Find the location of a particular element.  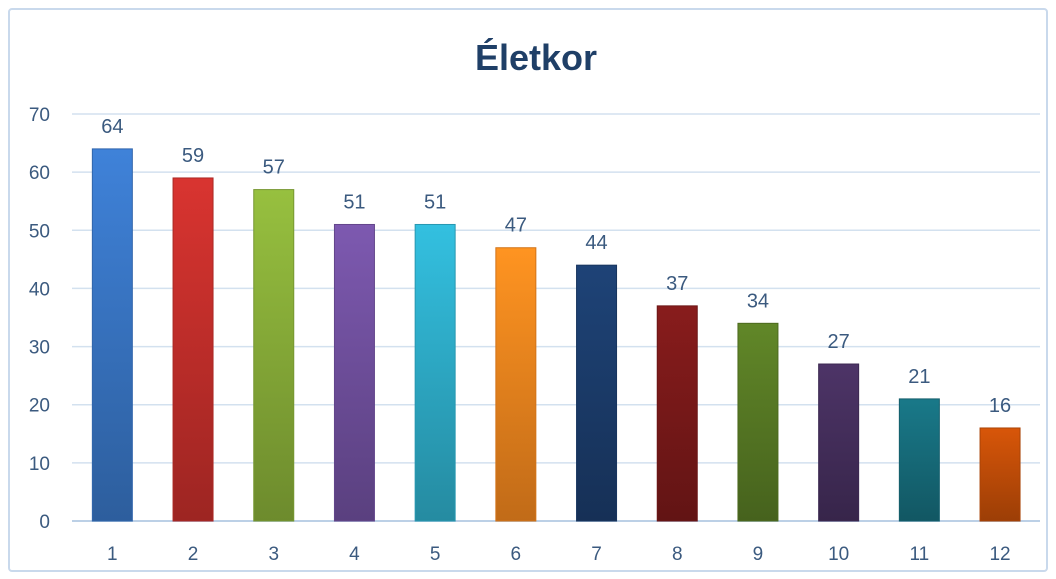

data-label: 59 is located at coordinates (193, 156).